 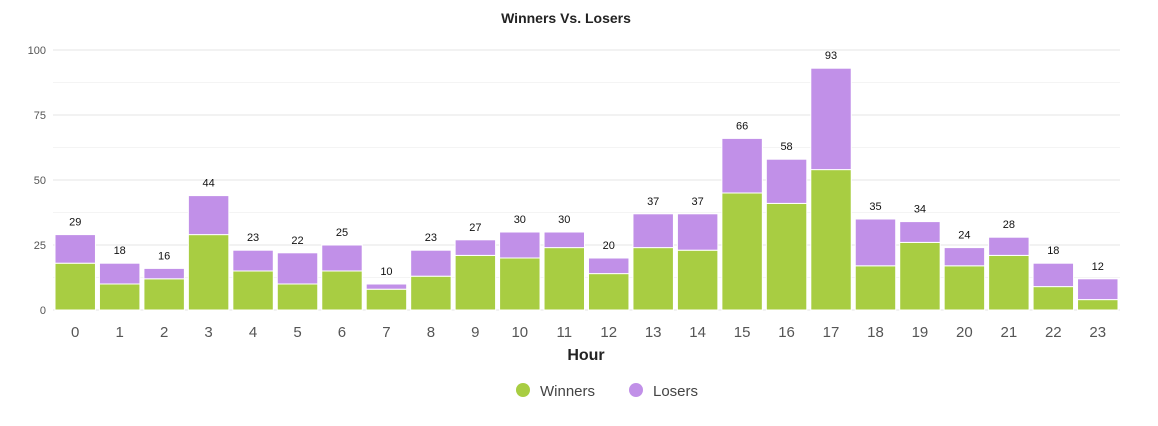 What do you see at coordinates (567, 391) in the screenshot?
I see `legend-label: Winners` at bounding box center [567, 391].